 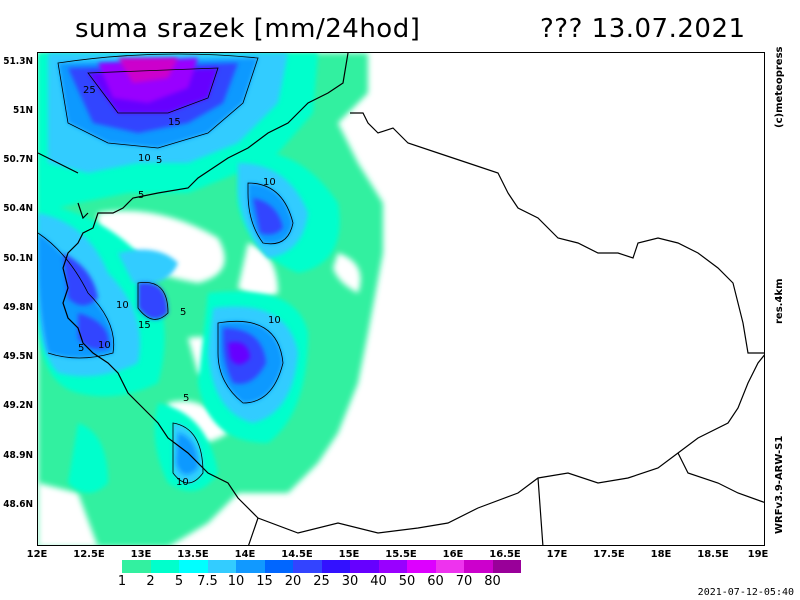 What do you see at coordinates (401, 554) in the screenshot?
I see `lon-label-15-5: 15.5E` at bounding box center [401, 554].